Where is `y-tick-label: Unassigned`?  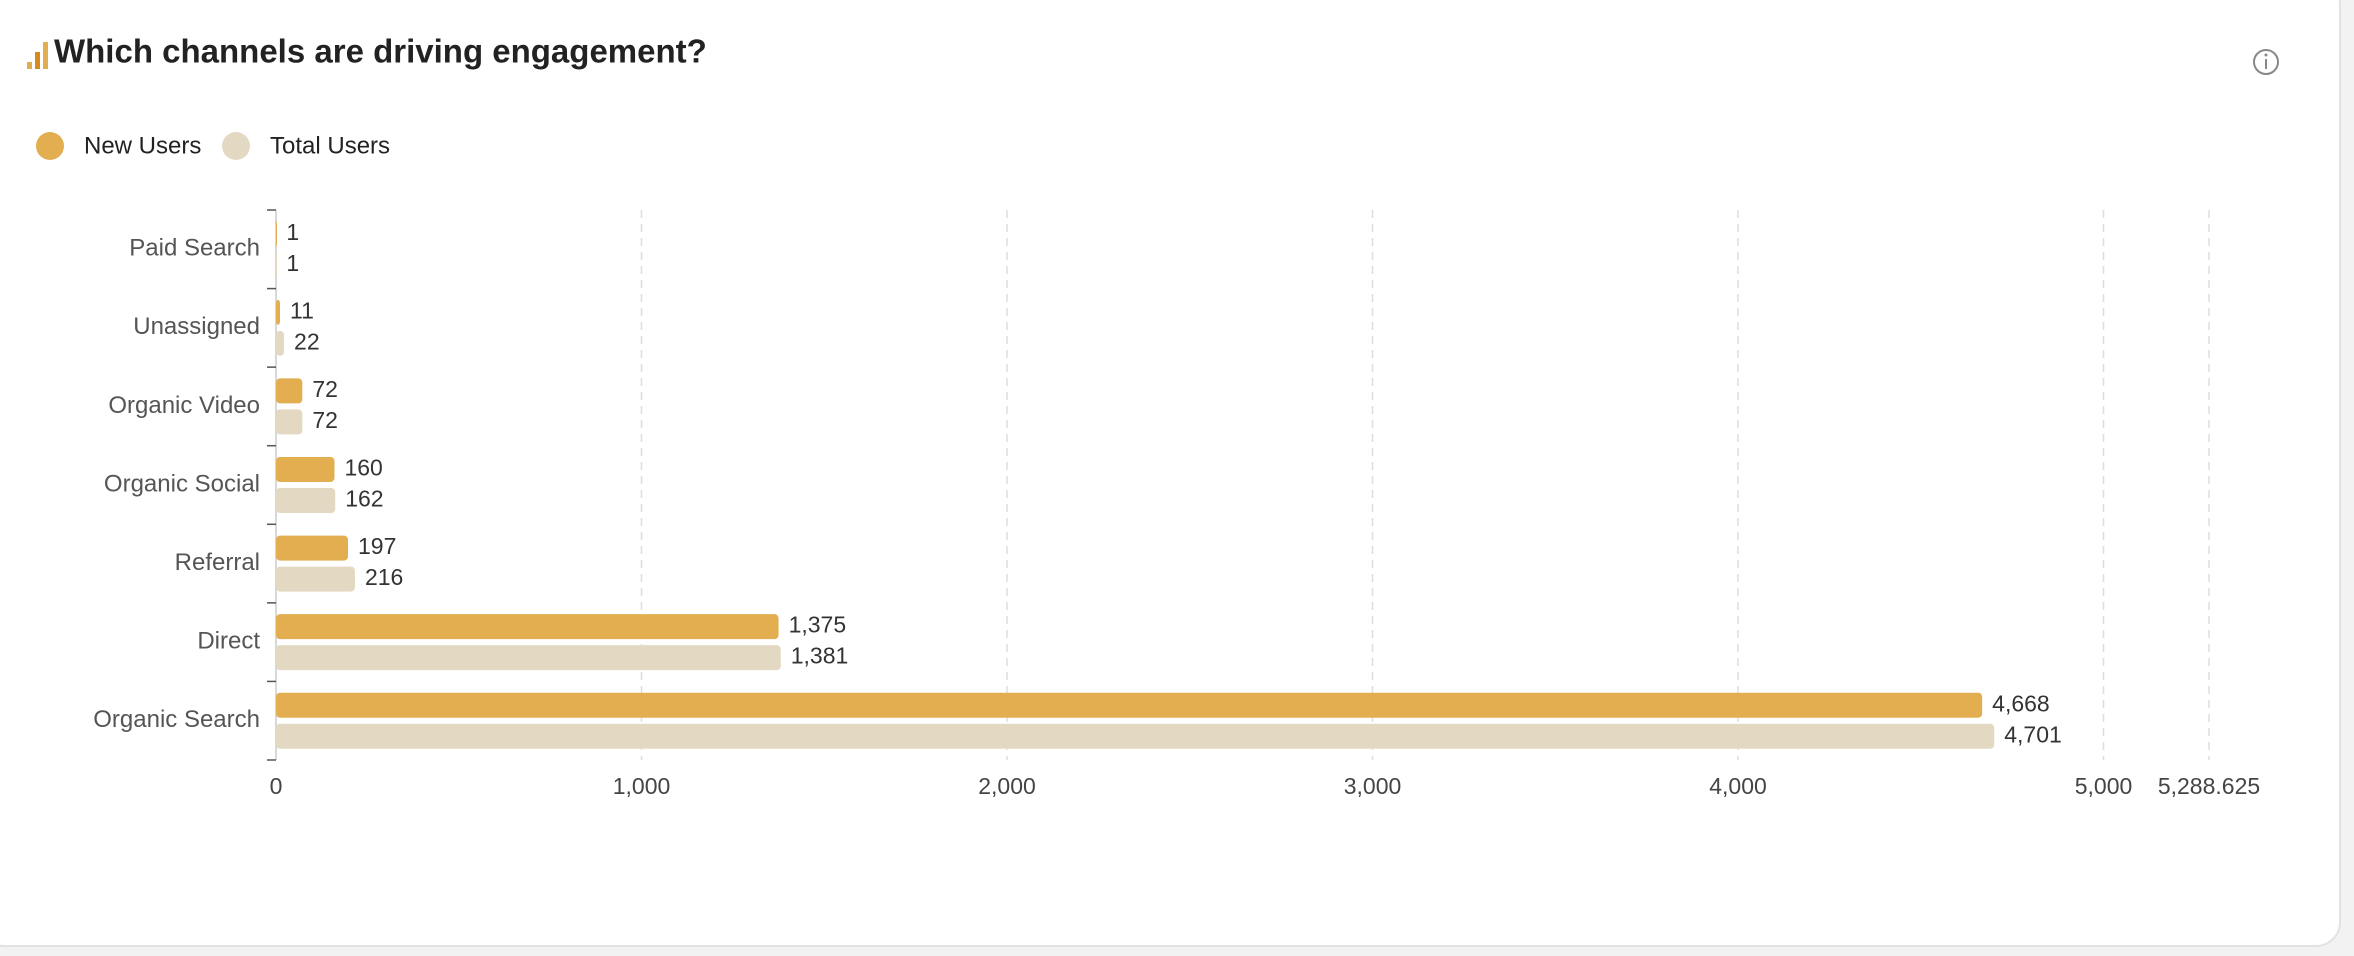
y-tick-label: Unassigned is located at coordinates (196, 326).